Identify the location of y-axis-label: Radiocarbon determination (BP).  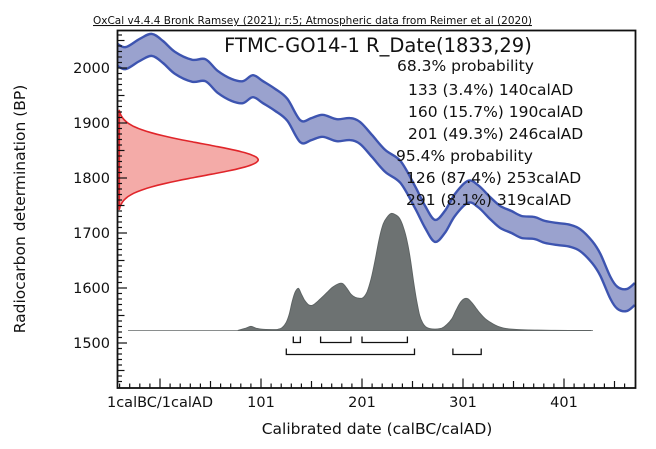
(20, 209).